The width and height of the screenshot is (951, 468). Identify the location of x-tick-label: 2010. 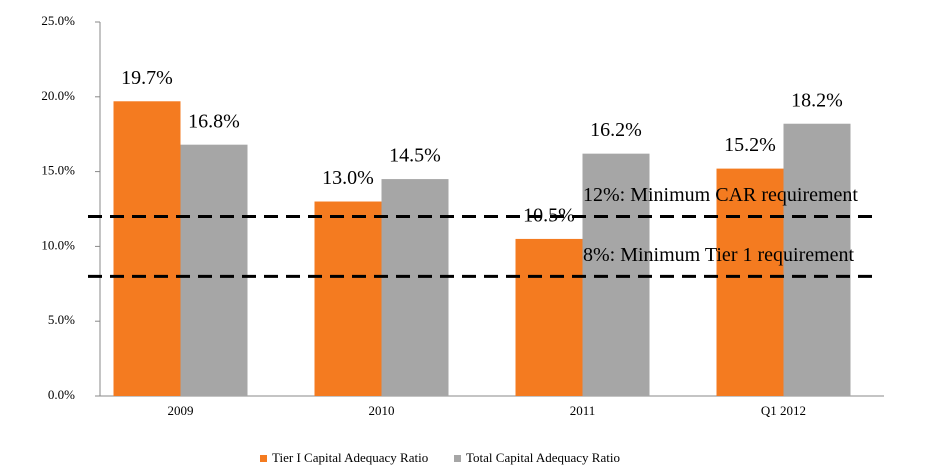
(382, 410).